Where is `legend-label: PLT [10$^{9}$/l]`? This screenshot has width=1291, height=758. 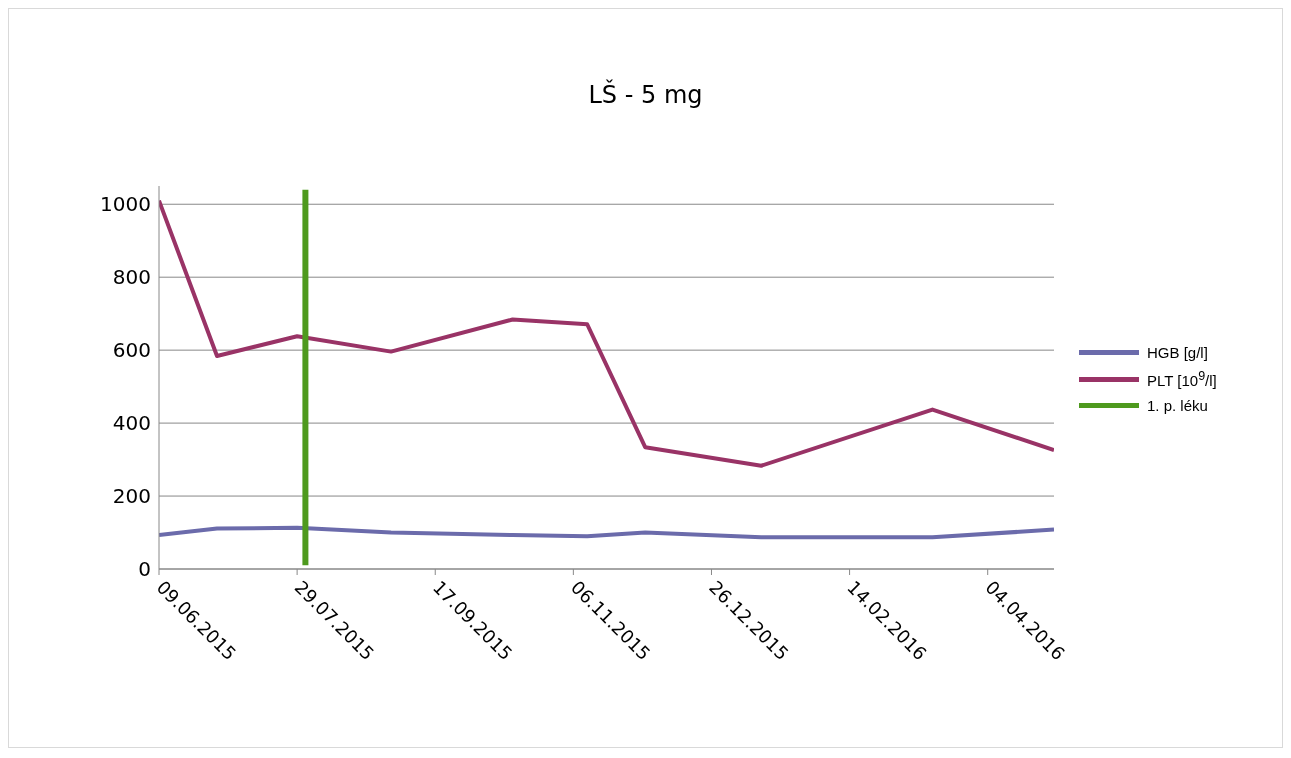
legend-label: PLT [10$^{9}$/l] is located at coordinates (1182, 379).